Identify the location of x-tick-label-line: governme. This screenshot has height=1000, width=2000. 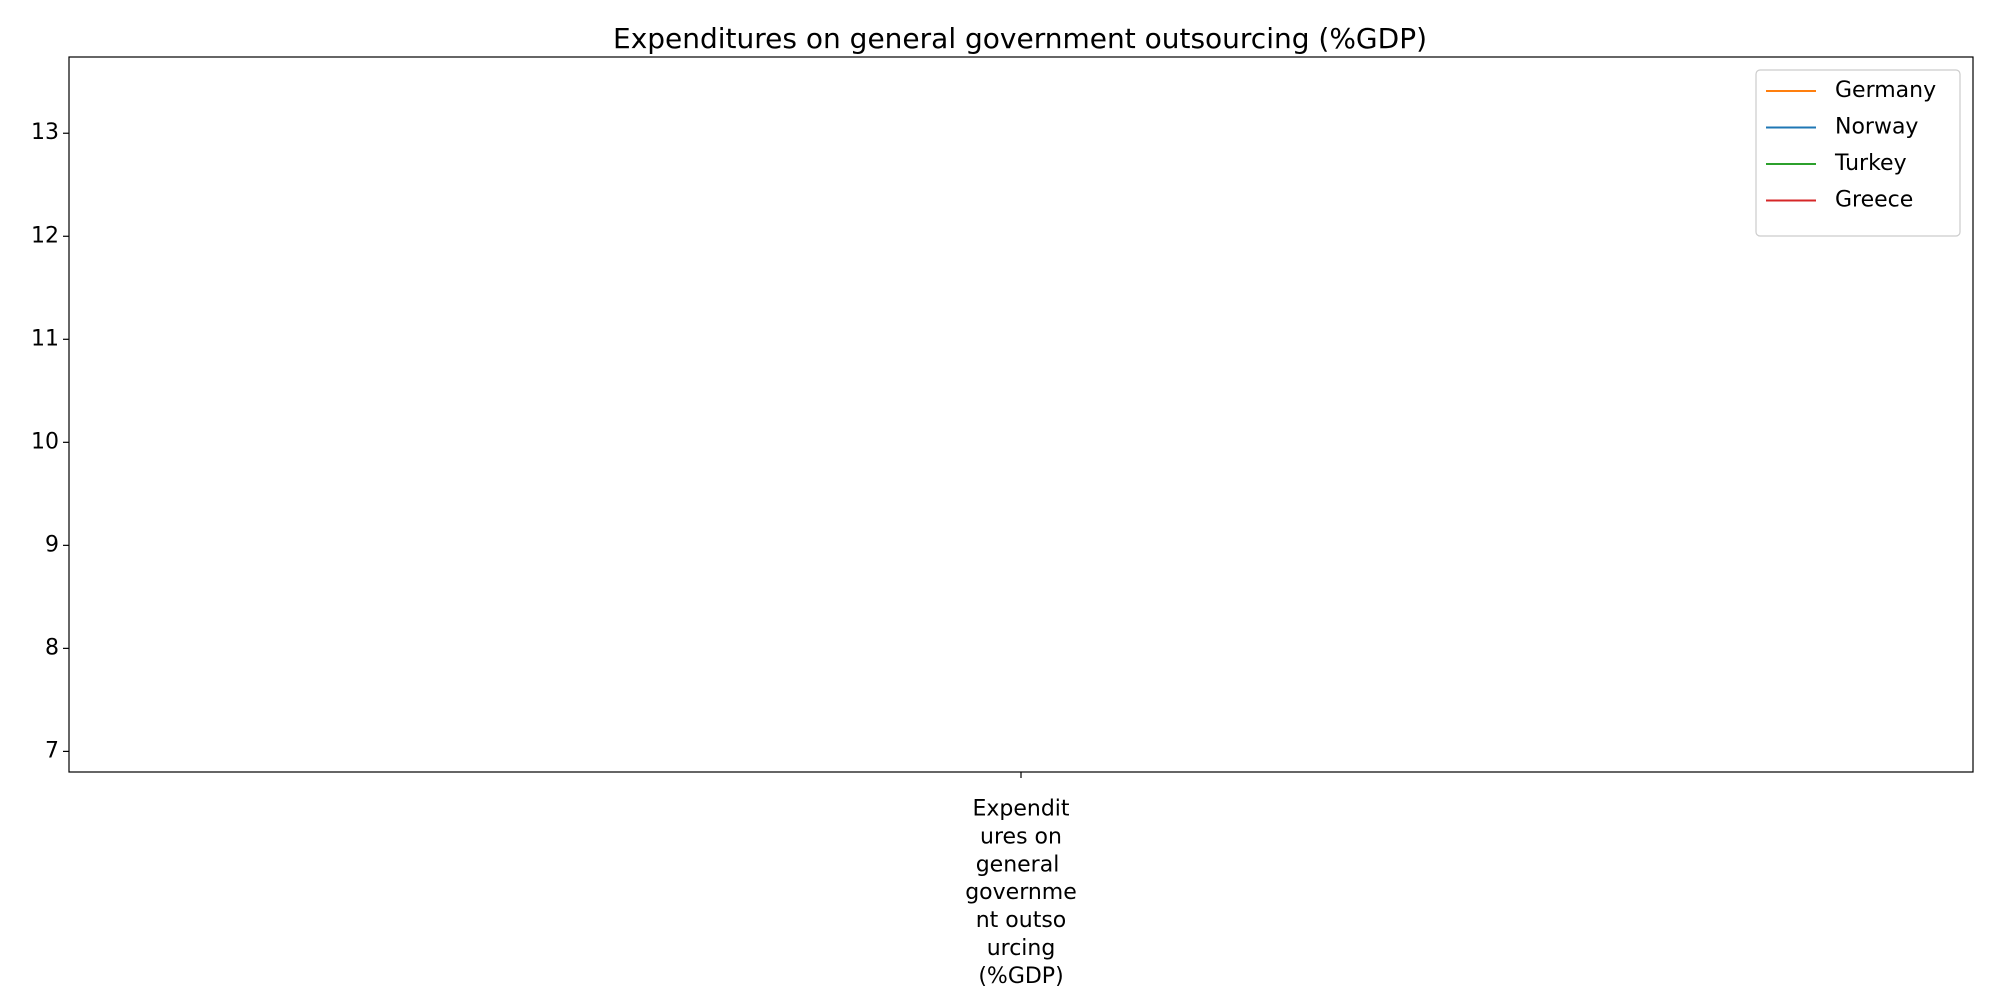
(1021, 892).